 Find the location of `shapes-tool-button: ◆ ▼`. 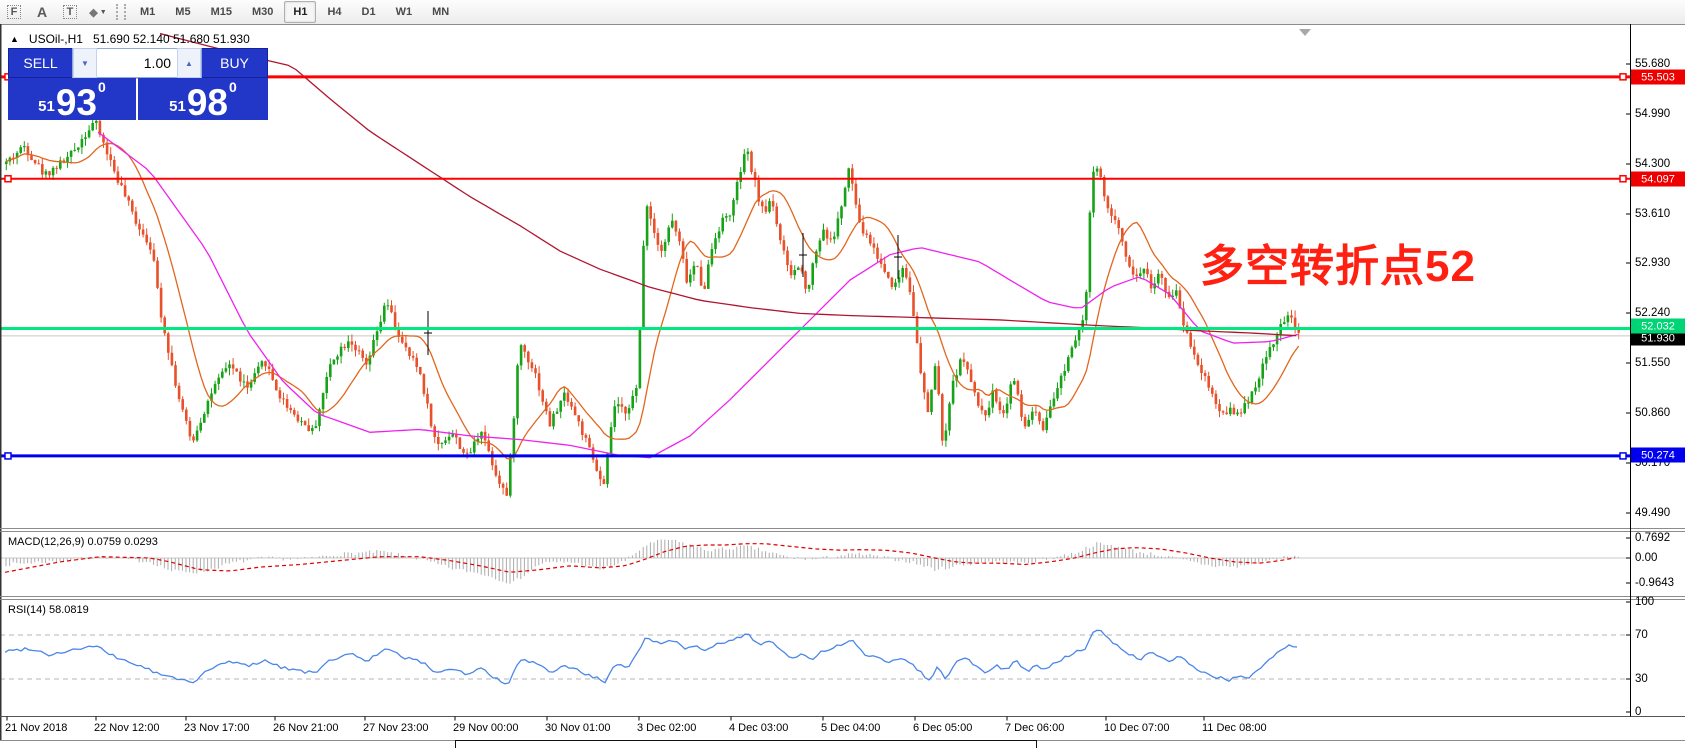

shapes-tool-button: ◆ ▼ is located at coordinates (98, 12).